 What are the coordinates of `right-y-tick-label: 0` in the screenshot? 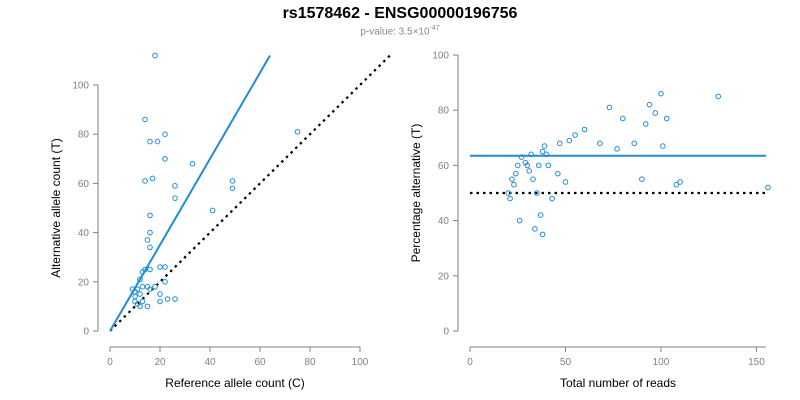 It's located at (446, 332).